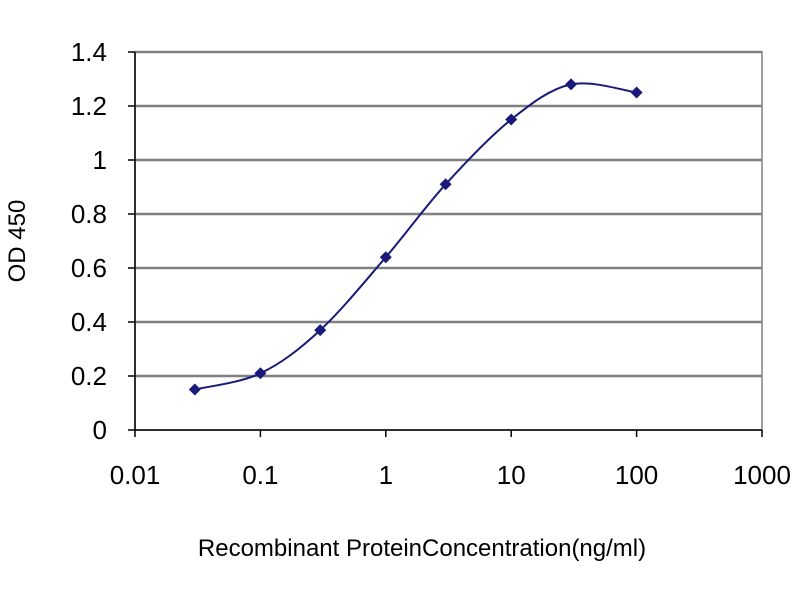  What do you see at coordinates (135, 475) in the screenshot?
I see `x-tick-label: 0.01` at bounding box center [135, 475].